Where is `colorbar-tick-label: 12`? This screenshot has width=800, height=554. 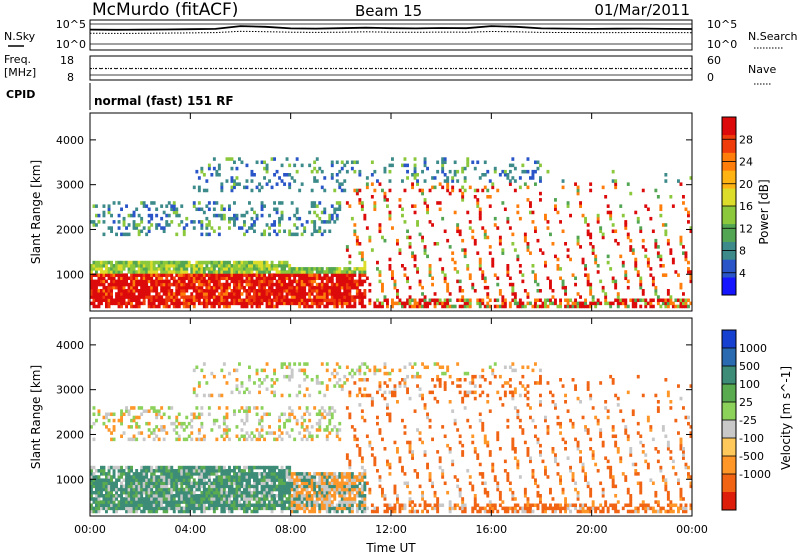
colorbar-tick-label: 12 is located at coordinates (746, 228).